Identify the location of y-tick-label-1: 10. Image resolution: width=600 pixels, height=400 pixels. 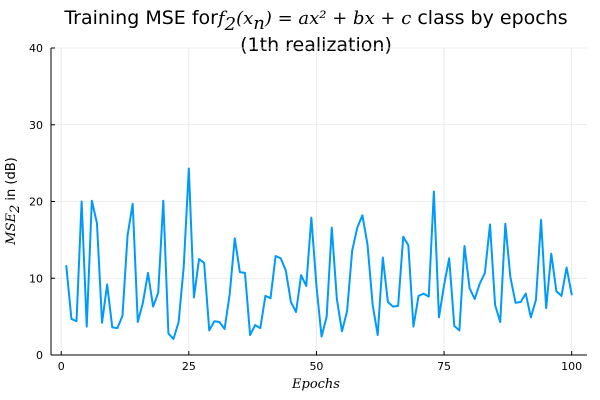
(36, 278).